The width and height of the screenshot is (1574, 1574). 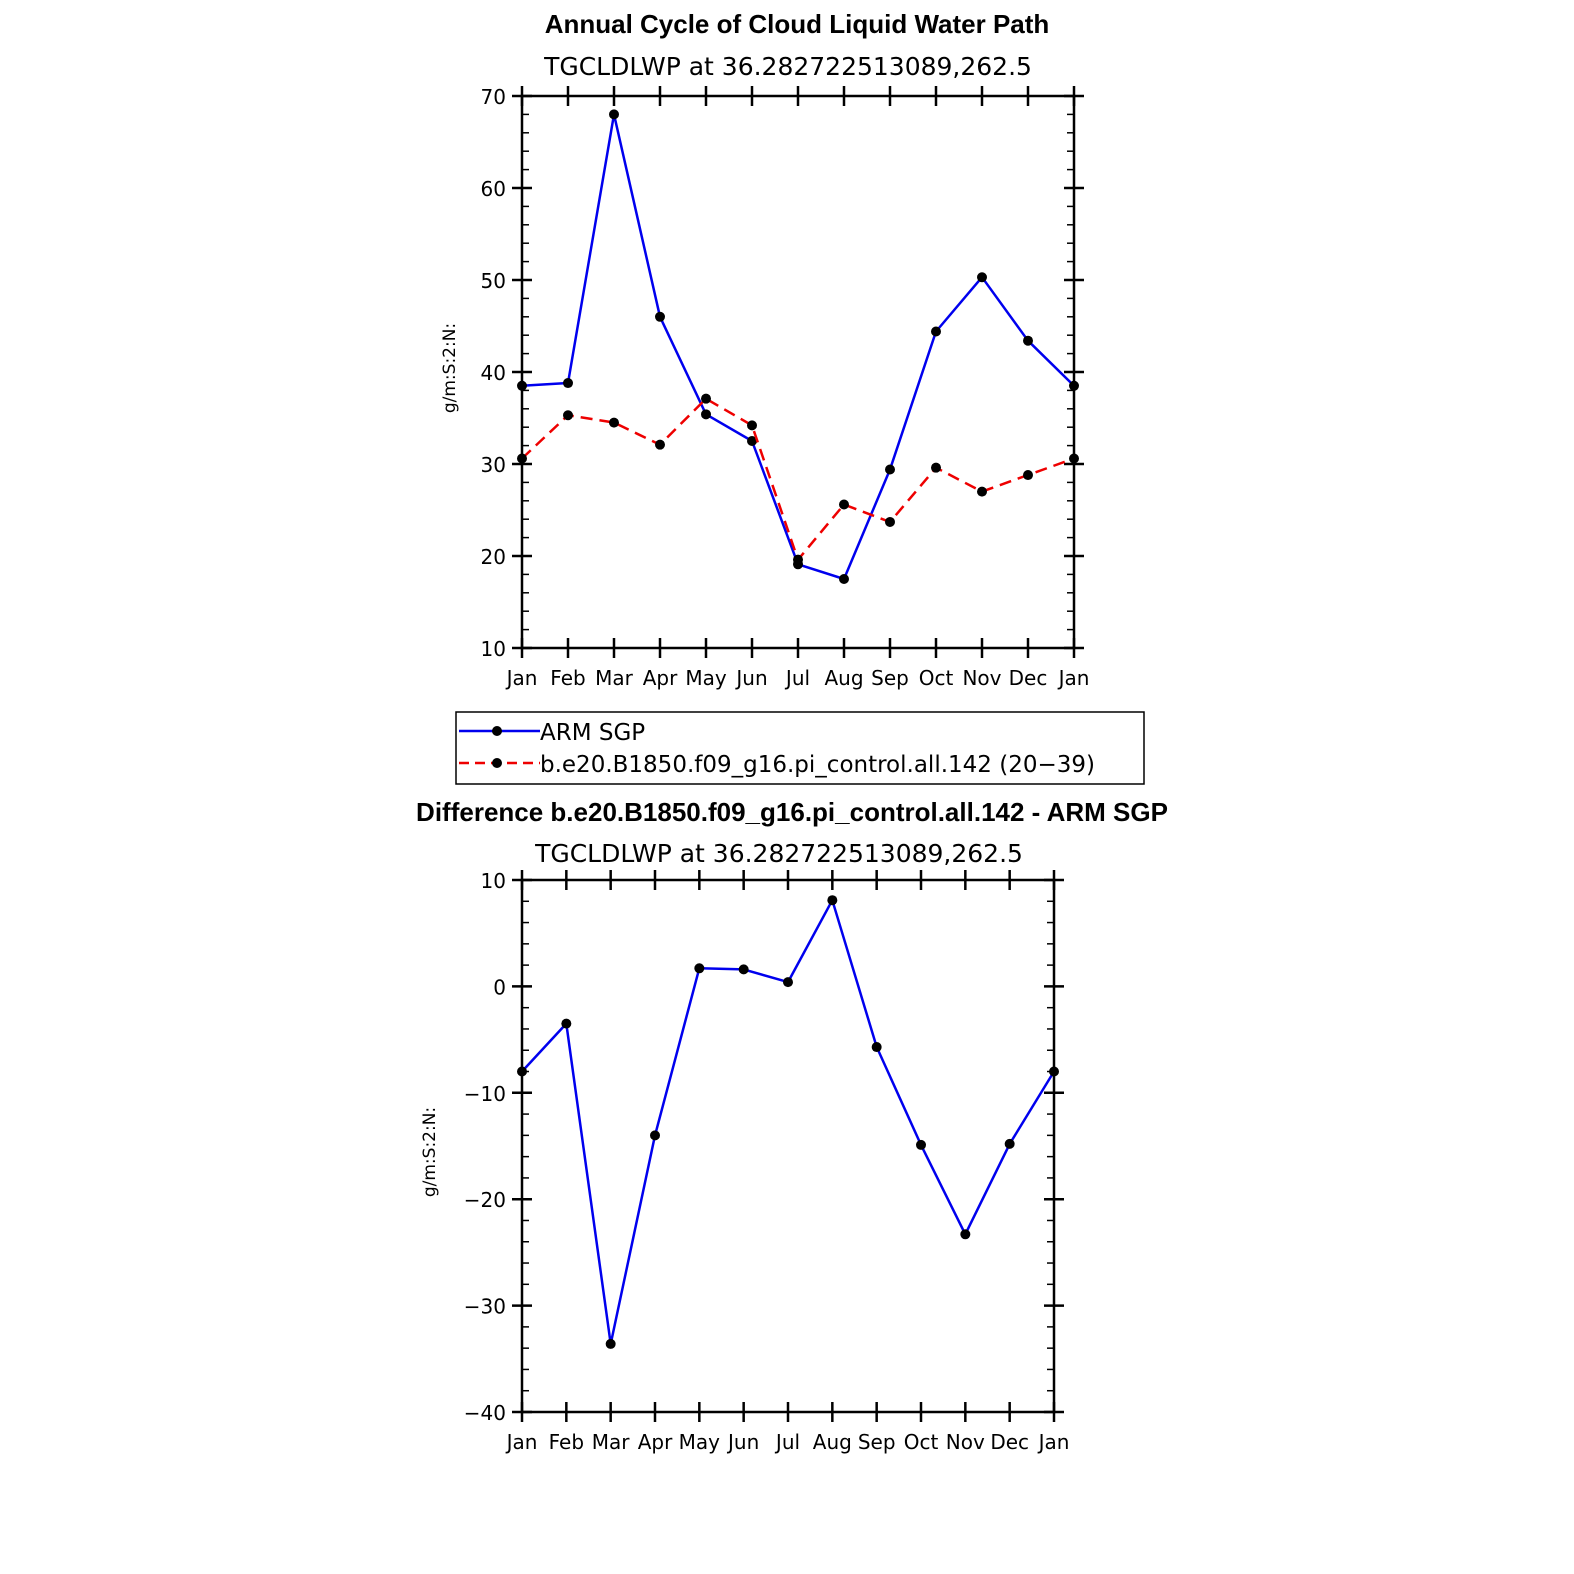 What do you see at coordinates (493, 465) in the screenshot?
I see `y-tick-label: 30` at bounding box center [493, 465].